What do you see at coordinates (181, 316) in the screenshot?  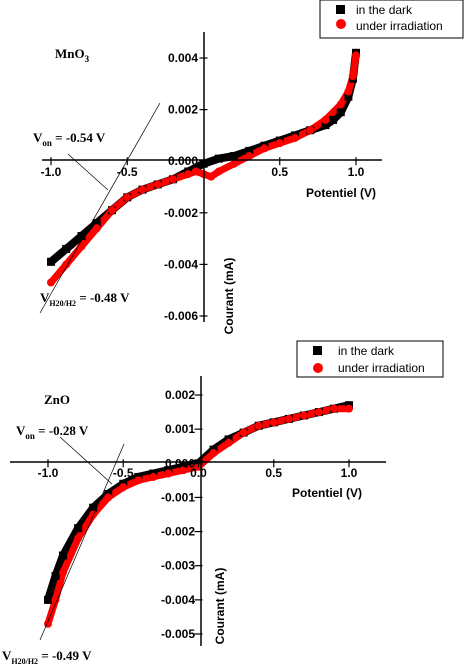 I see `y-tick-label: -0.006` at bounding box center [181, 316].